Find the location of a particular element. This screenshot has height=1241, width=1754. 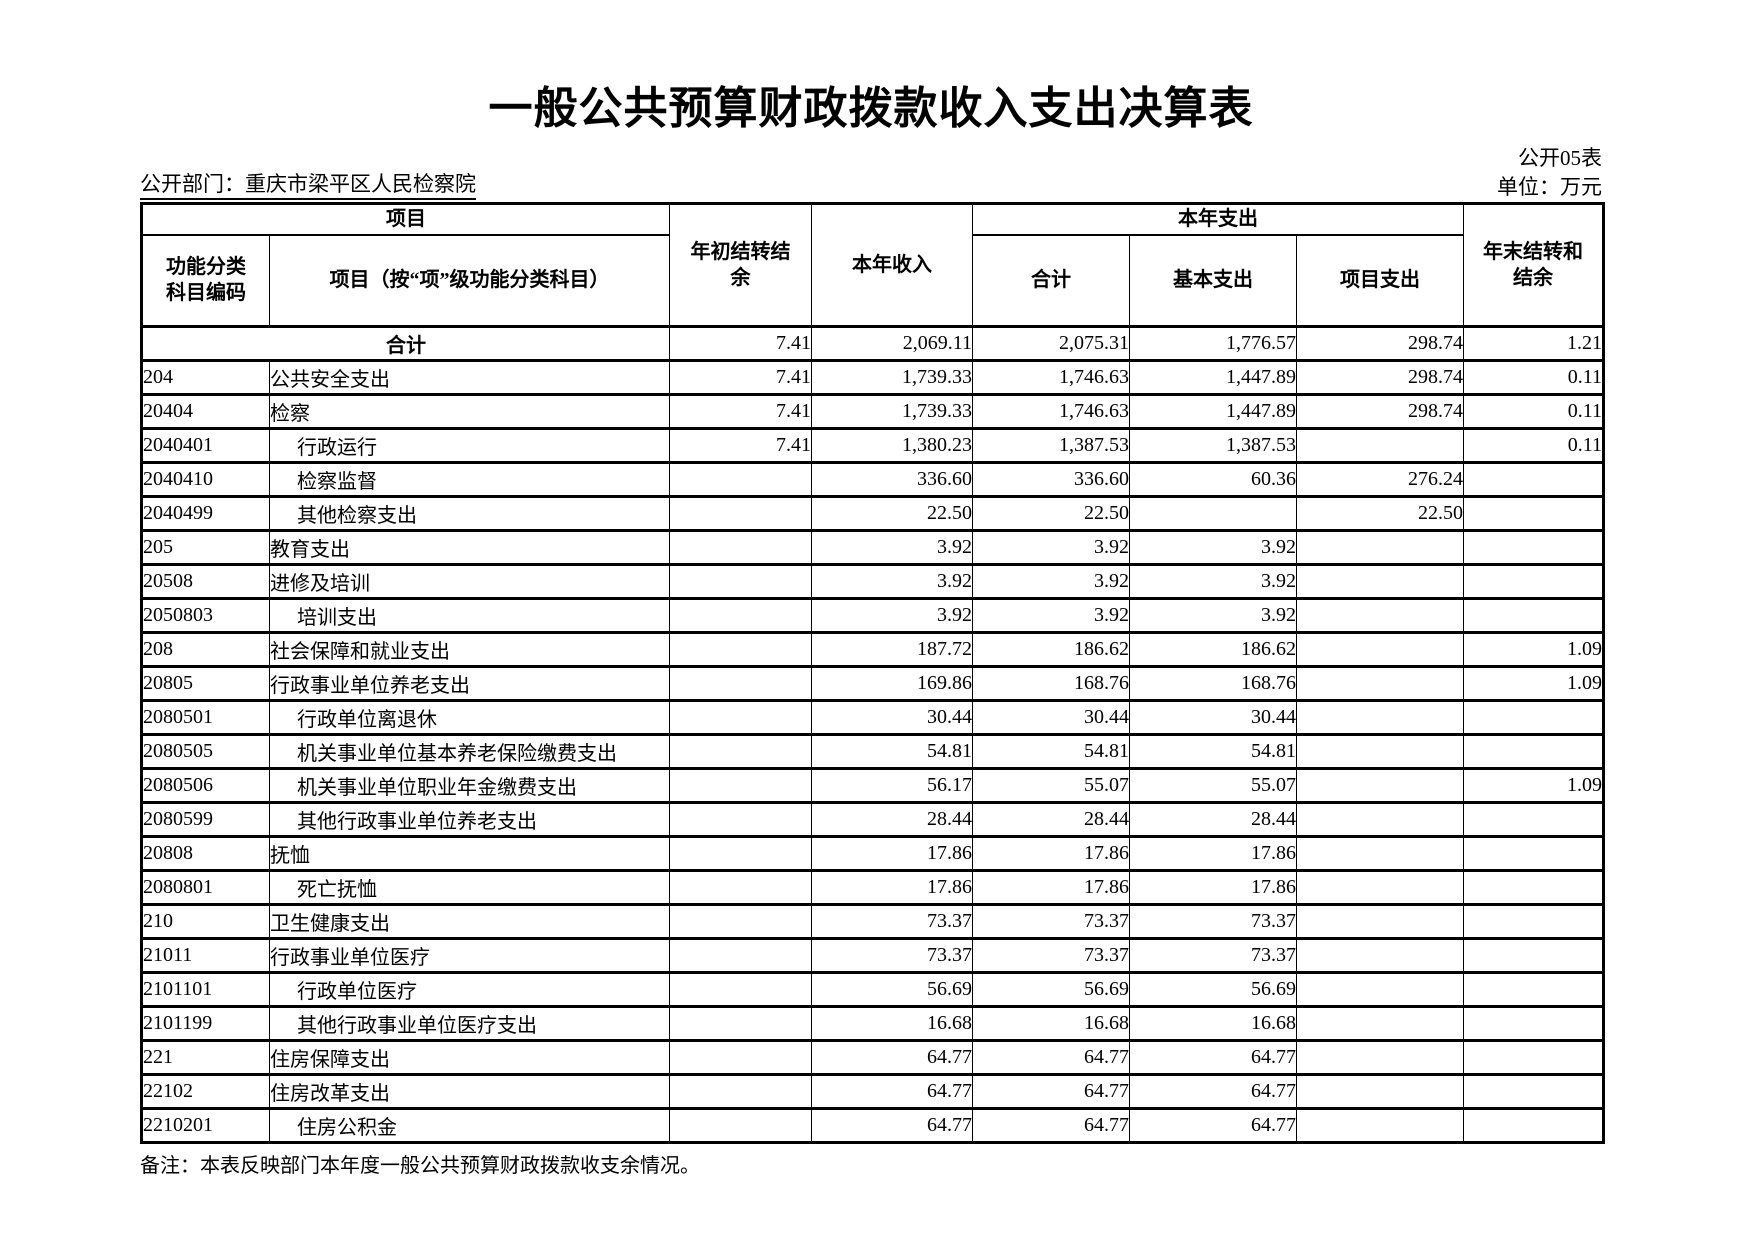

row-function-code: 2101199 is located at coordinates (205, 1023).